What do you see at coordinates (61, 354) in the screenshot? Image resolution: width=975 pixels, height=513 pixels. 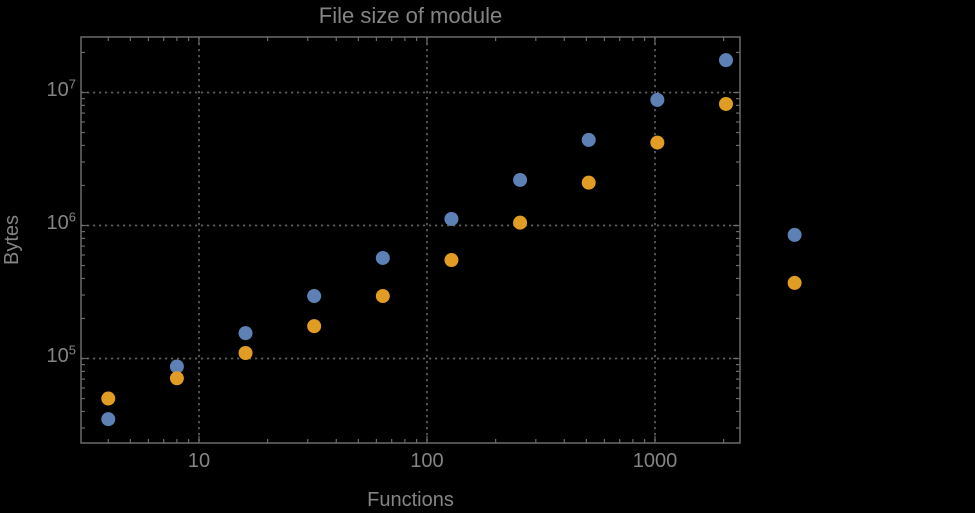 I see `y-tick-label: 10⁵` at bounding box center [61, 354].